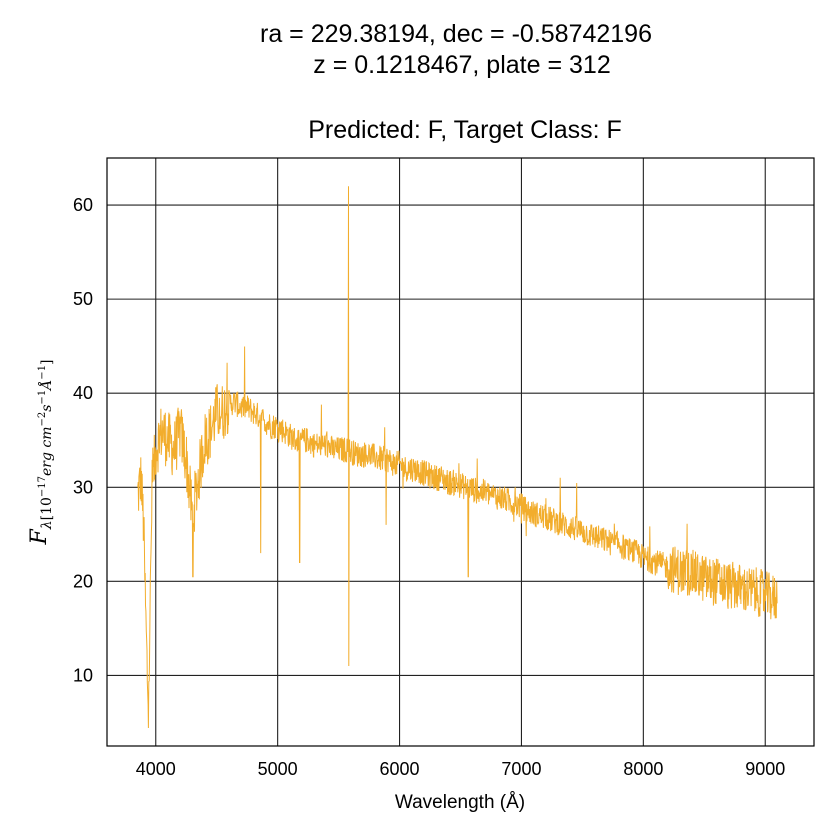  What do you see at coordinates (42, 419) in the screenshot?
I see `y-label-exp2: −2` at bounding box center [42, 419].